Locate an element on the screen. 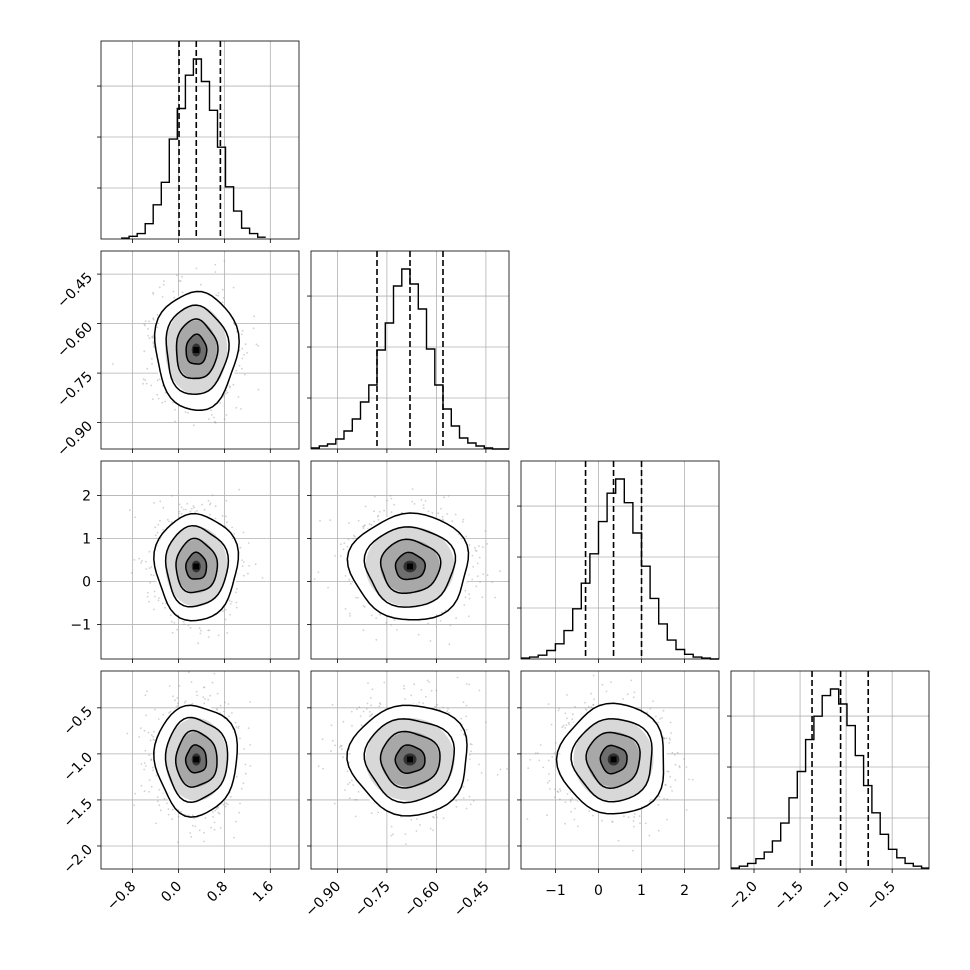  axes-frame is located at coordinates (410, 770).